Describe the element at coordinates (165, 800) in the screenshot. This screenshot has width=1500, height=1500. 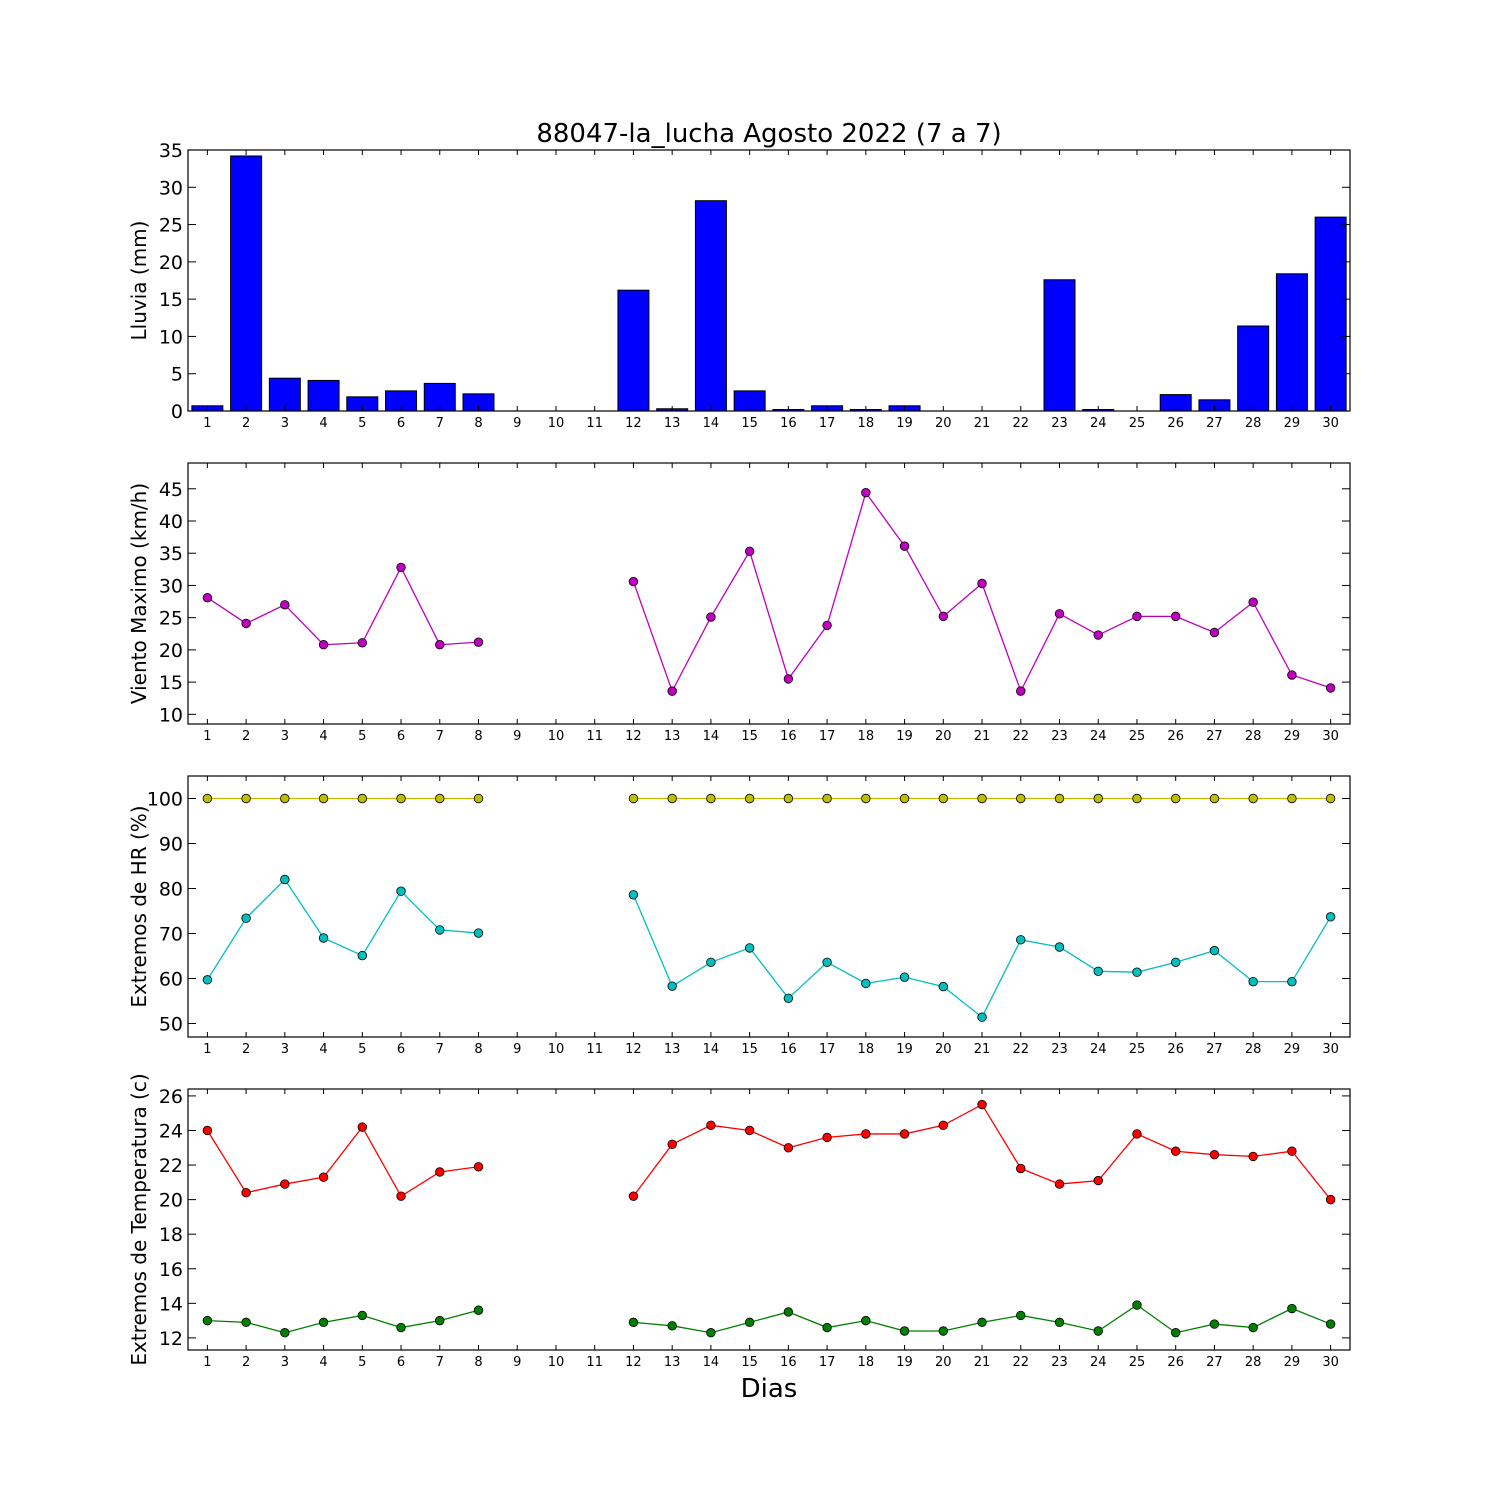
I see `y-tick-label: 100` at that location.